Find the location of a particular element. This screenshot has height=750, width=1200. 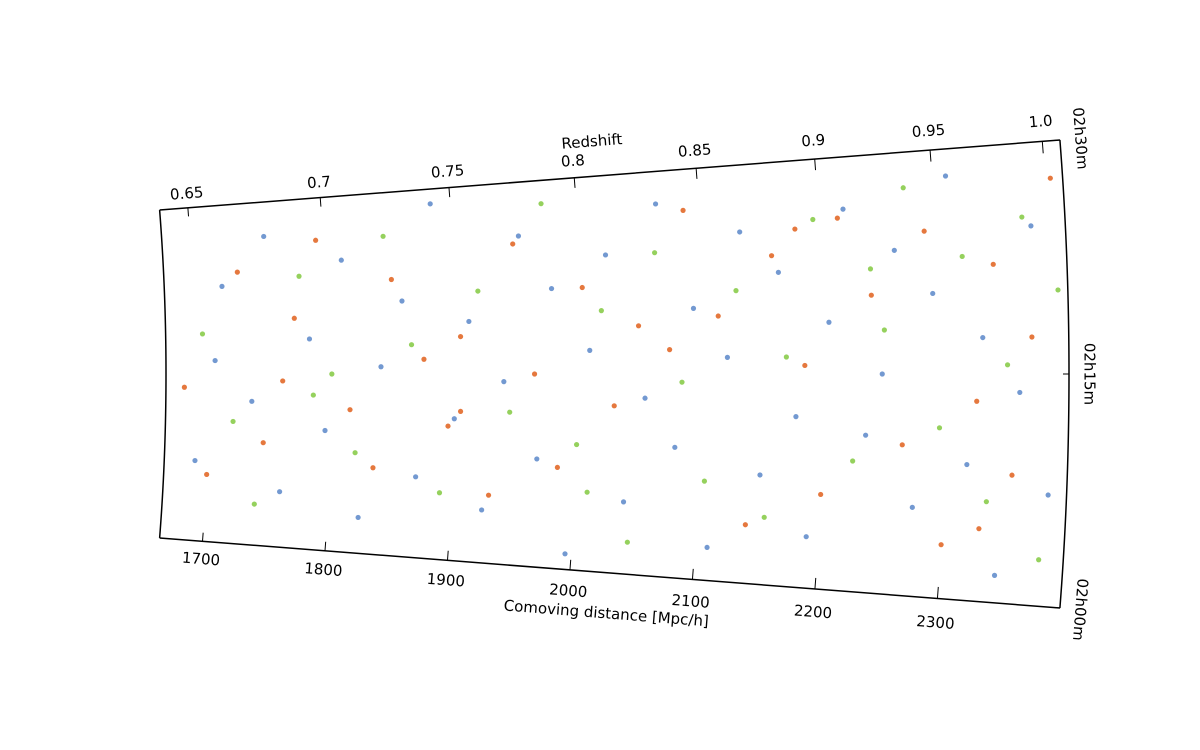

x2-axis-label: Redshift is located at coordinates (592, 141).